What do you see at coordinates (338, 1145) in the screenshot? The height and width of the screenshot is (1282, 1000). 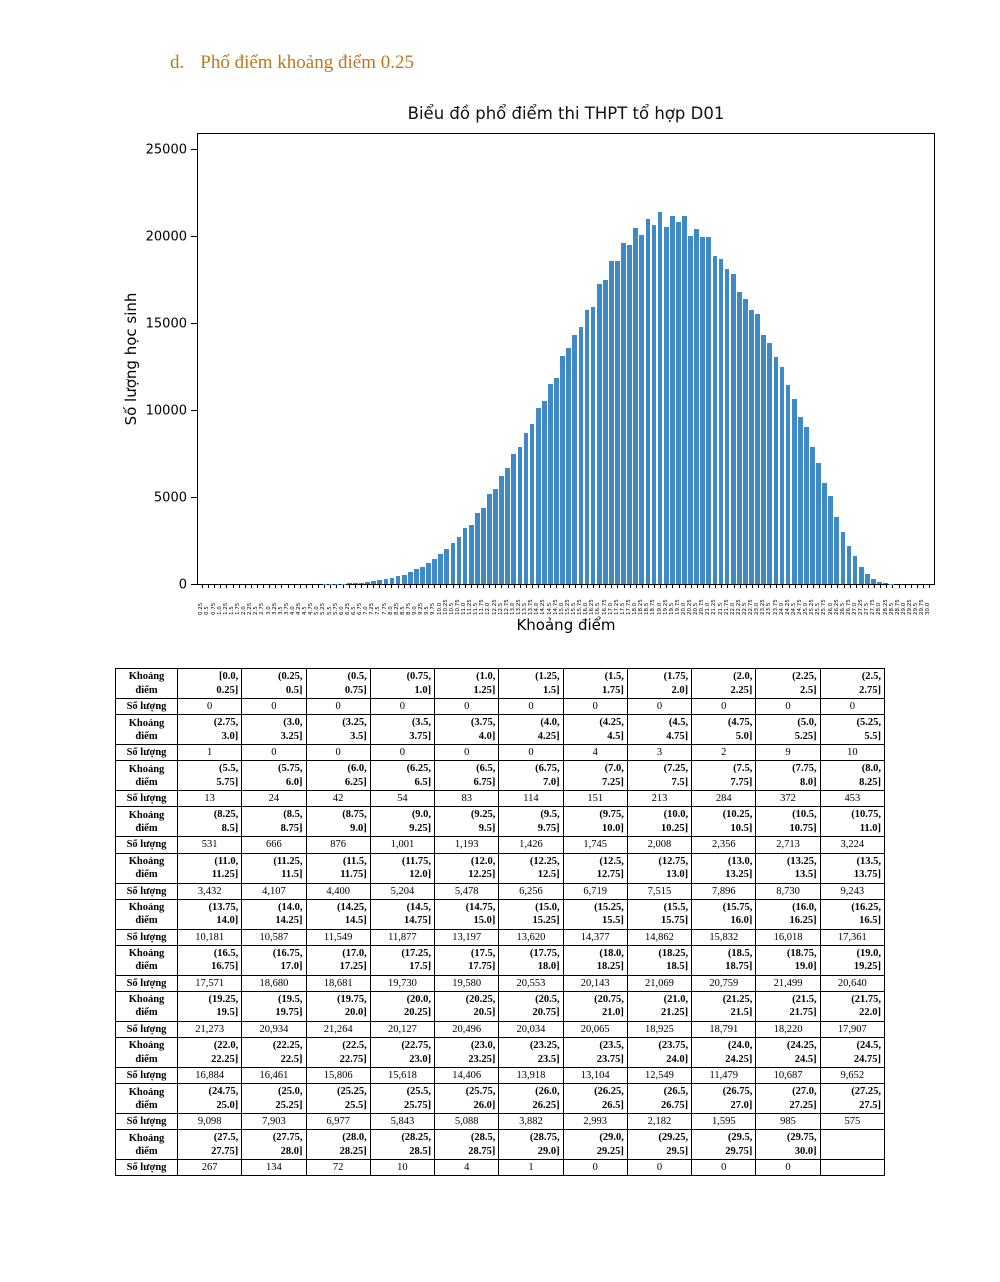 I see `interval-cell: (28.0,28.25]` at bounding box center [338, 1145].